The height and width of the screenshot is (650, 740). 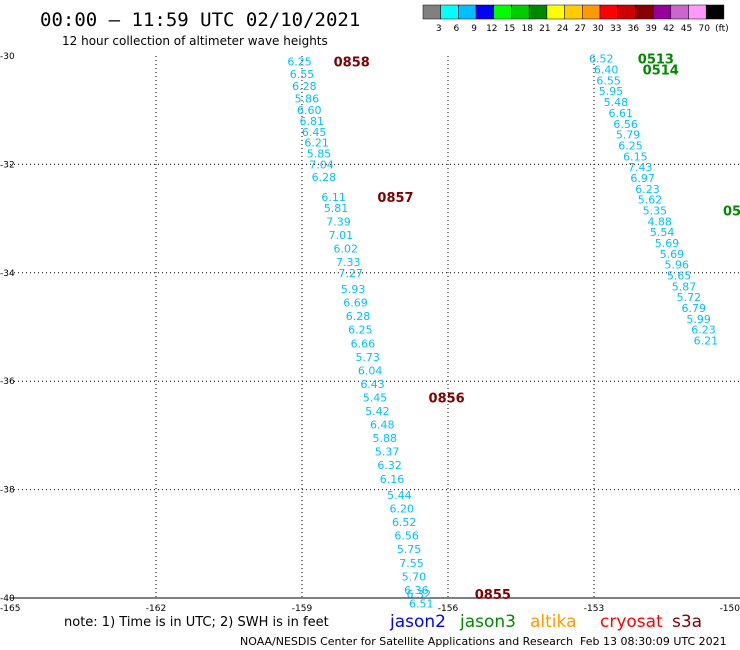 I want to click on wave-height-label: 6.51, so click(x=421, y=603).